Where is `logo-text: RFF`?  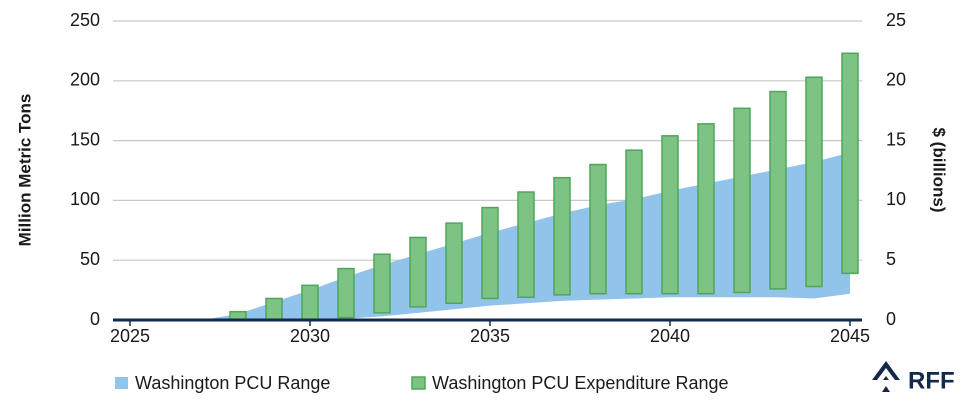 logo-text: RFF is located at coordinates (931, 380).